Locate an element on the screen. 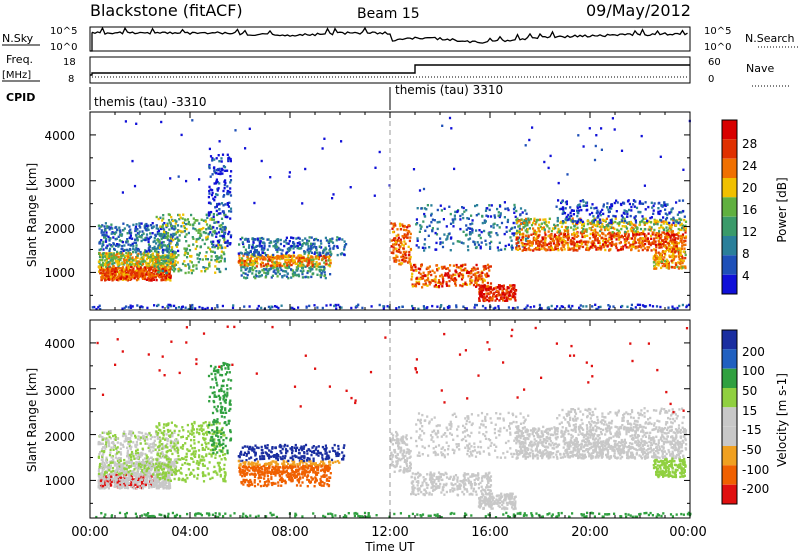  cpid-first: themis (tau) -3310 is located at coordinates (150, 102).